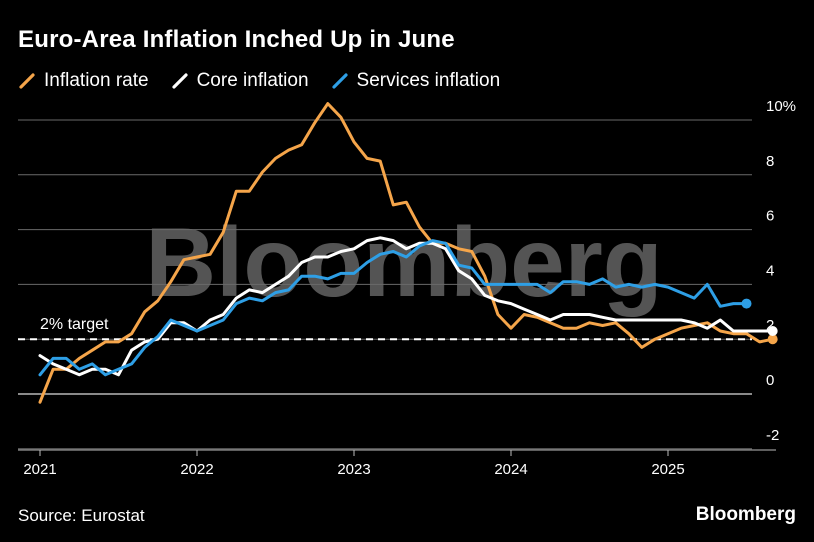  I want to click on y-tick-label: 2, so click(770, 325).